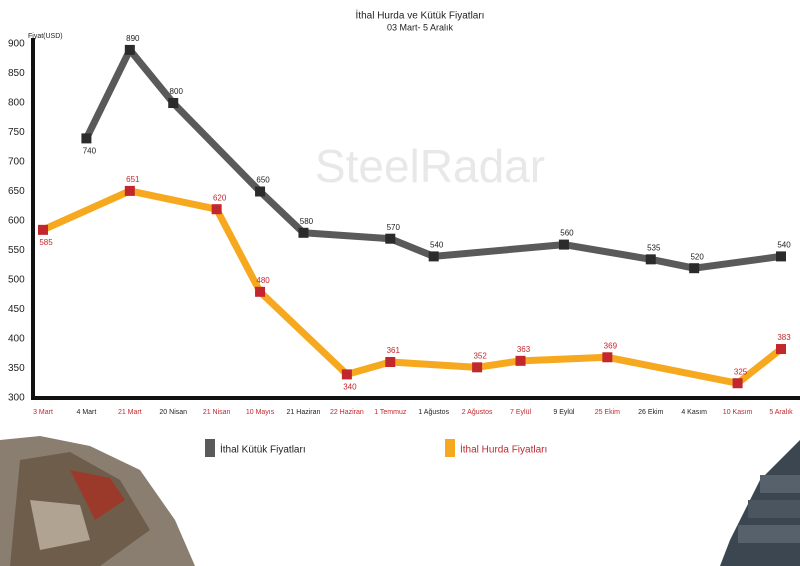  Describe the element at coordinates (90, 151) in the screenshot. I see `value-label: 740` at that location.